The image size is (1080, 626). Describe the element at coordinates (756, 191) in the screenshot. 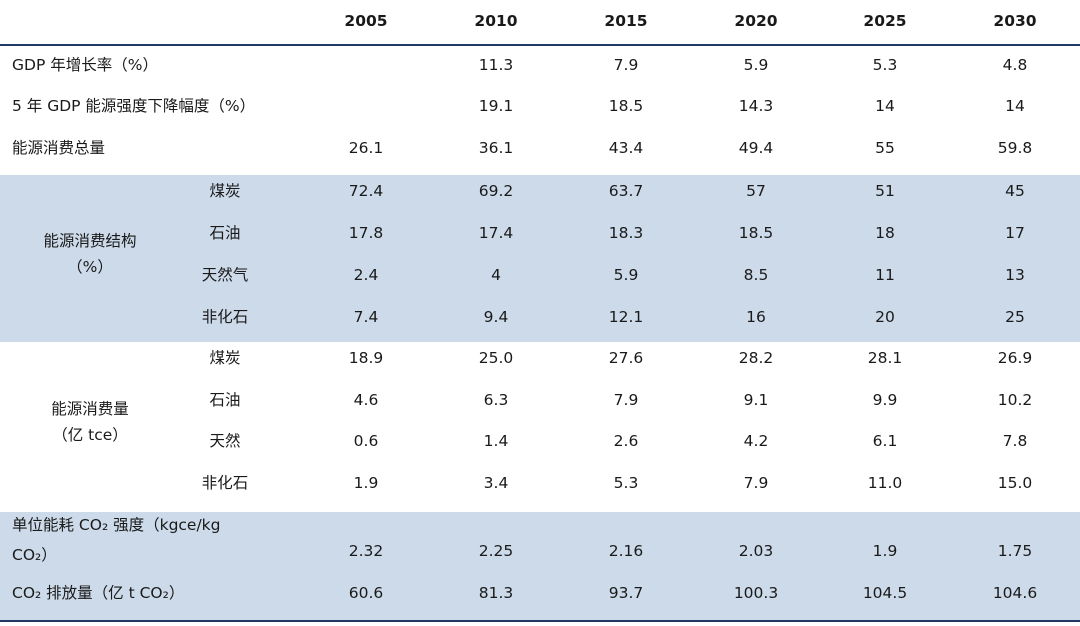

I see `table-cell: 57` at that location.